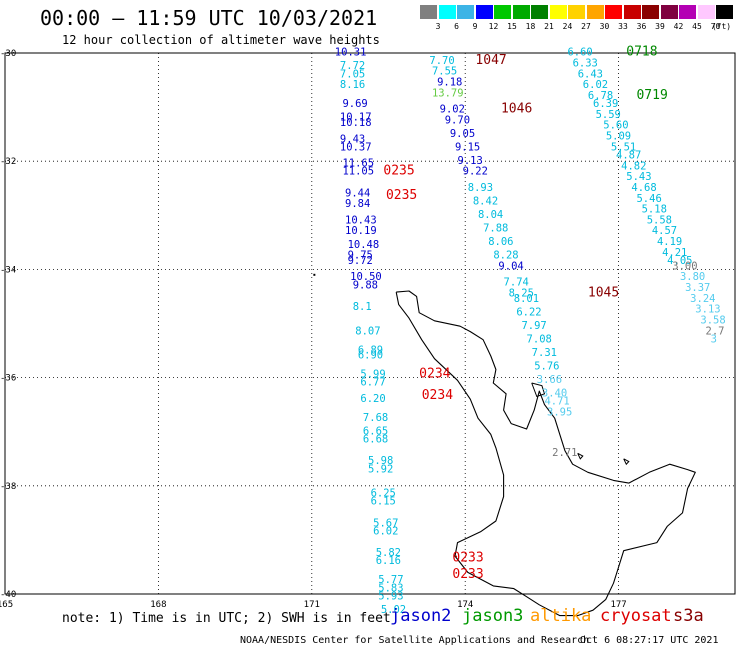 The height and width of the screenshot is (650, 740). What do you see at coordinates (608, 115) in the screenshot?
I see `swh-value: 5.59` at bounding box center [608, 115].